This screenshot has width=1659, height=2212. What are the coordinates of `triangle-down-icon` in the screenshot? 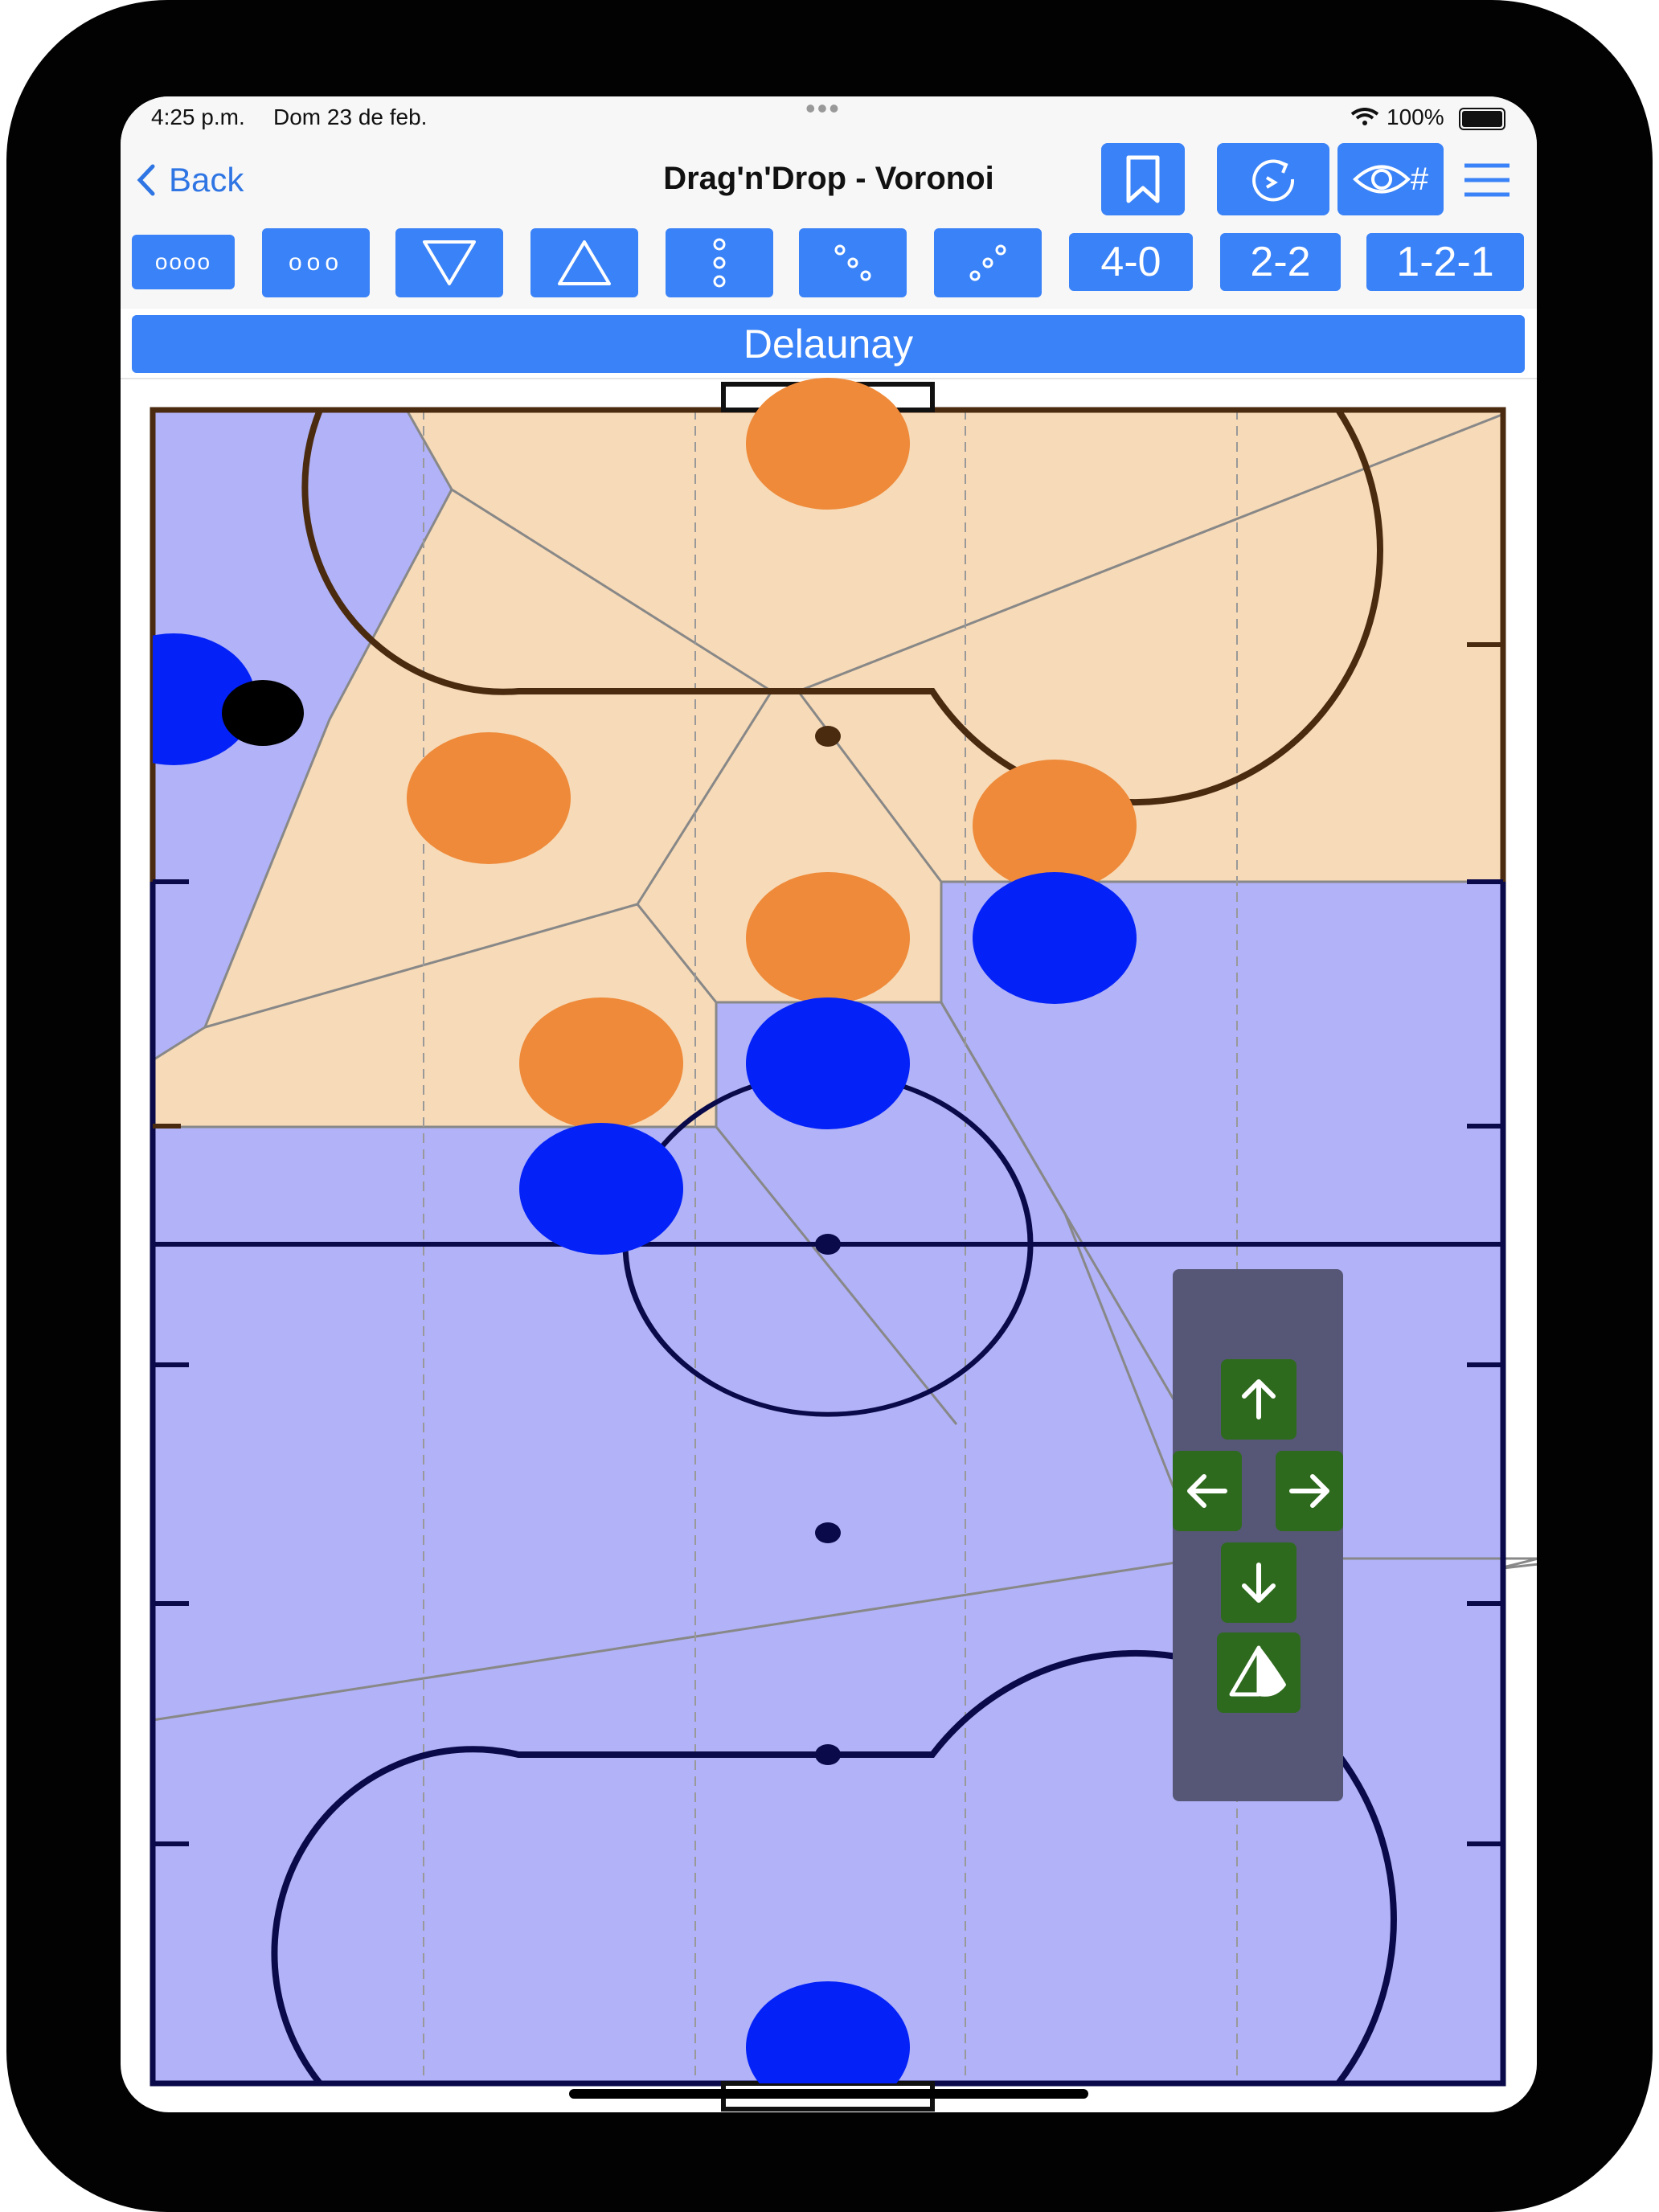 It's located at (449, 262).